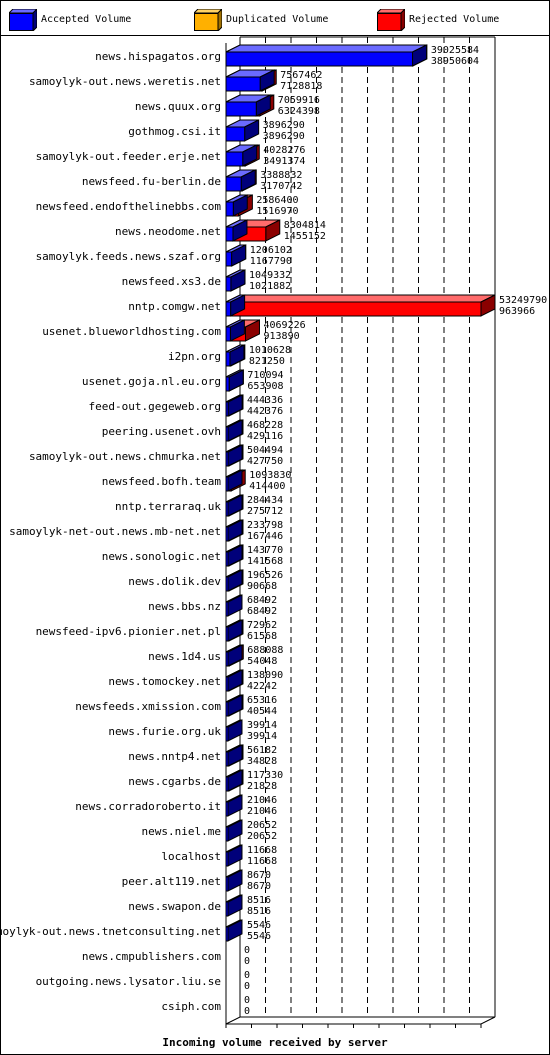 The image size is (550, 1055). I want to click on category-label: newsfeed.endofthelinebbs.com, so click(129, 206).